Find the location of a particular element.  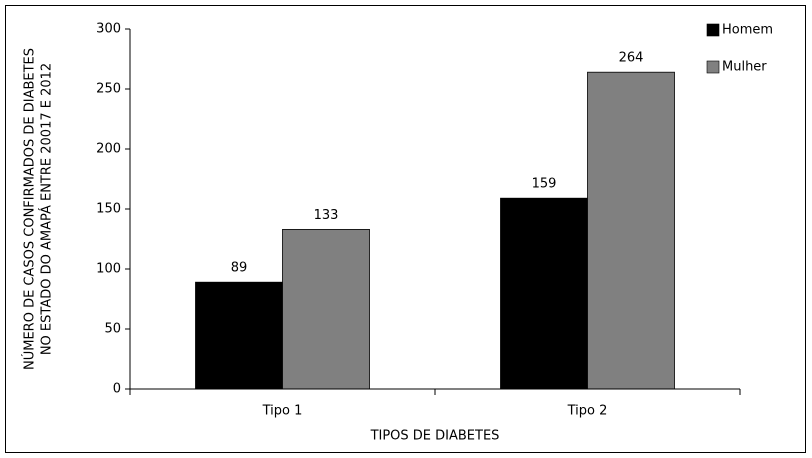

y-tick-label: 100 is located at coordinates (108, 269).